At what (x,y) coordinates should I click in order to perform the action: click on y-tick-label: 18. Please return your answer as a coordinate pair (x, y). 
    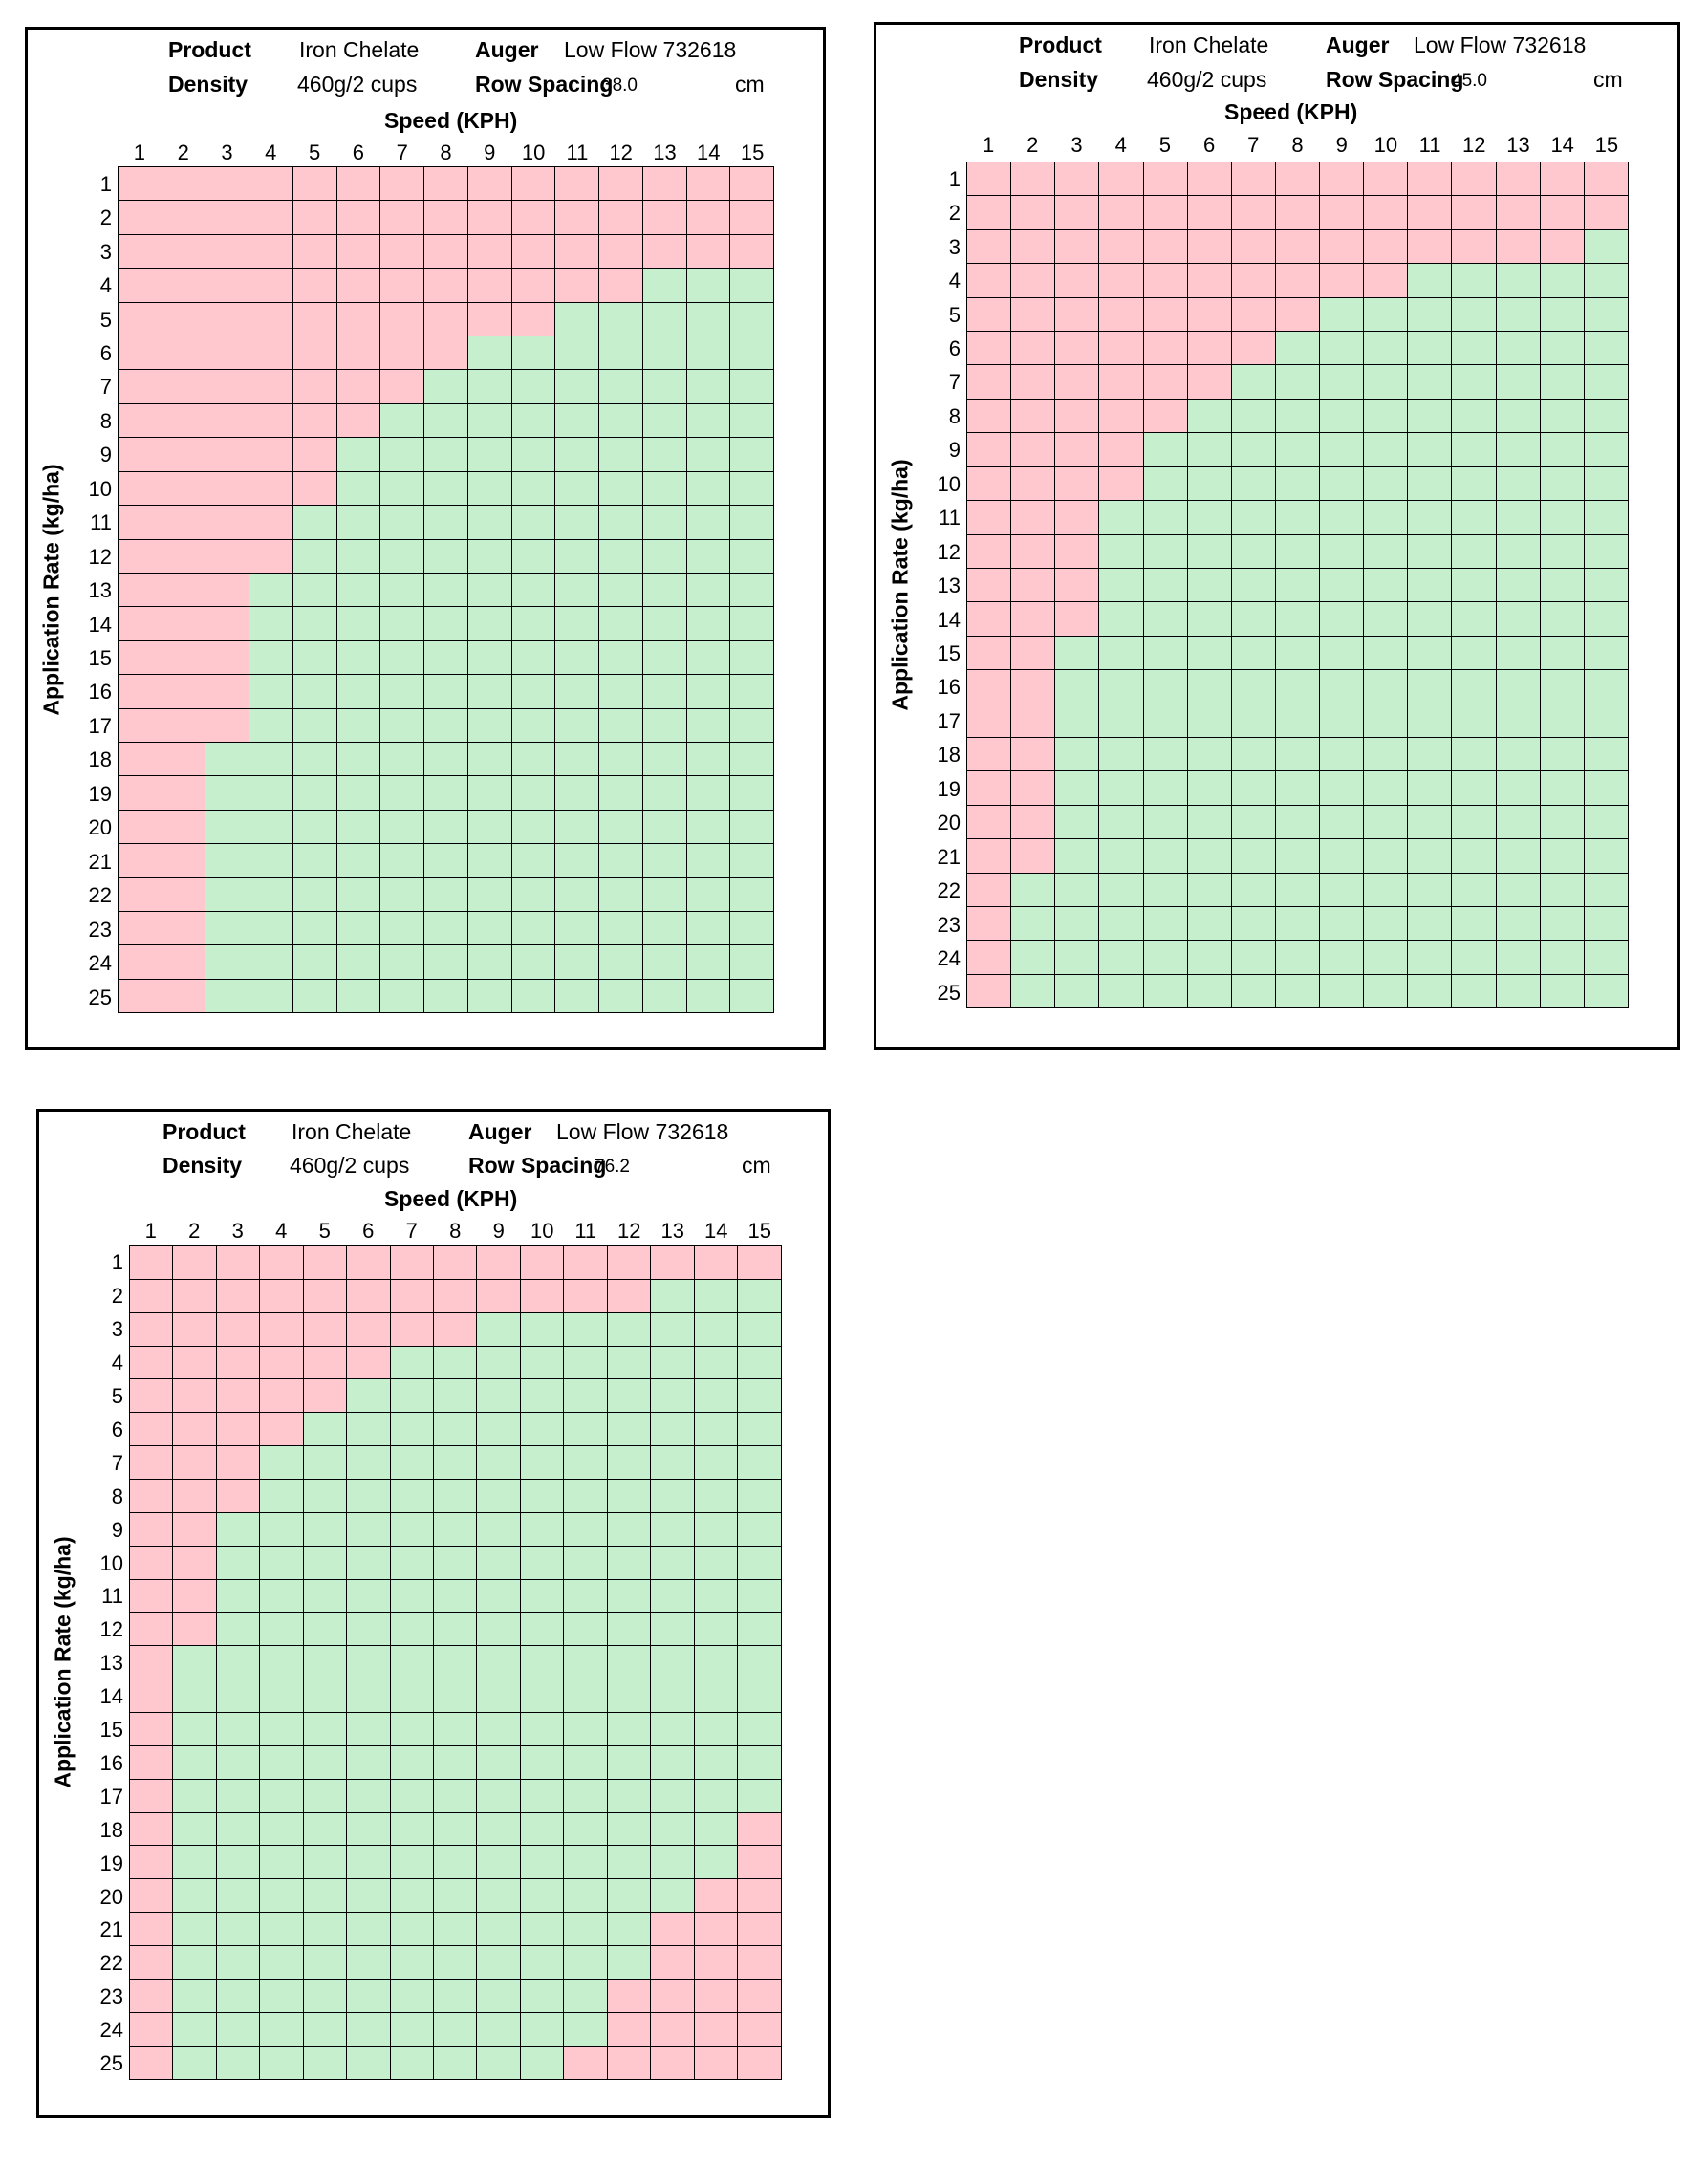
    Looking at the image, I should click on (111, 1829).